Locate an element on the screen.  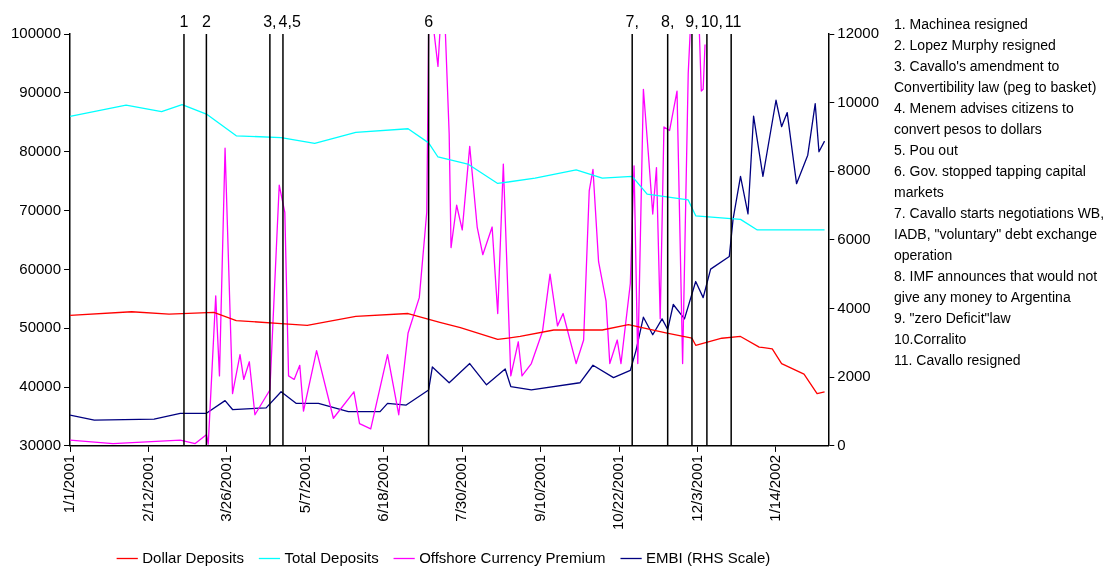
y-tick-label: 90000 is located at coordinates (40, 91).